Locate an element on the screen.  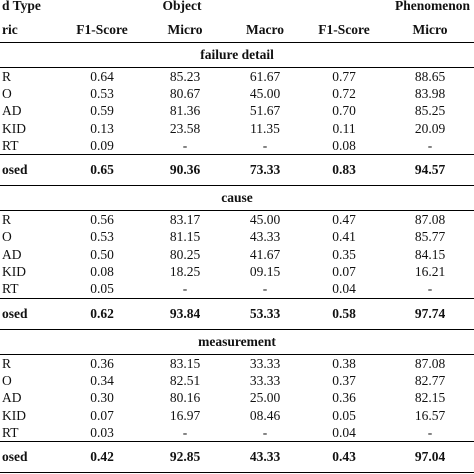
table-cell: 61.67 is located at coordinates (265, 76).